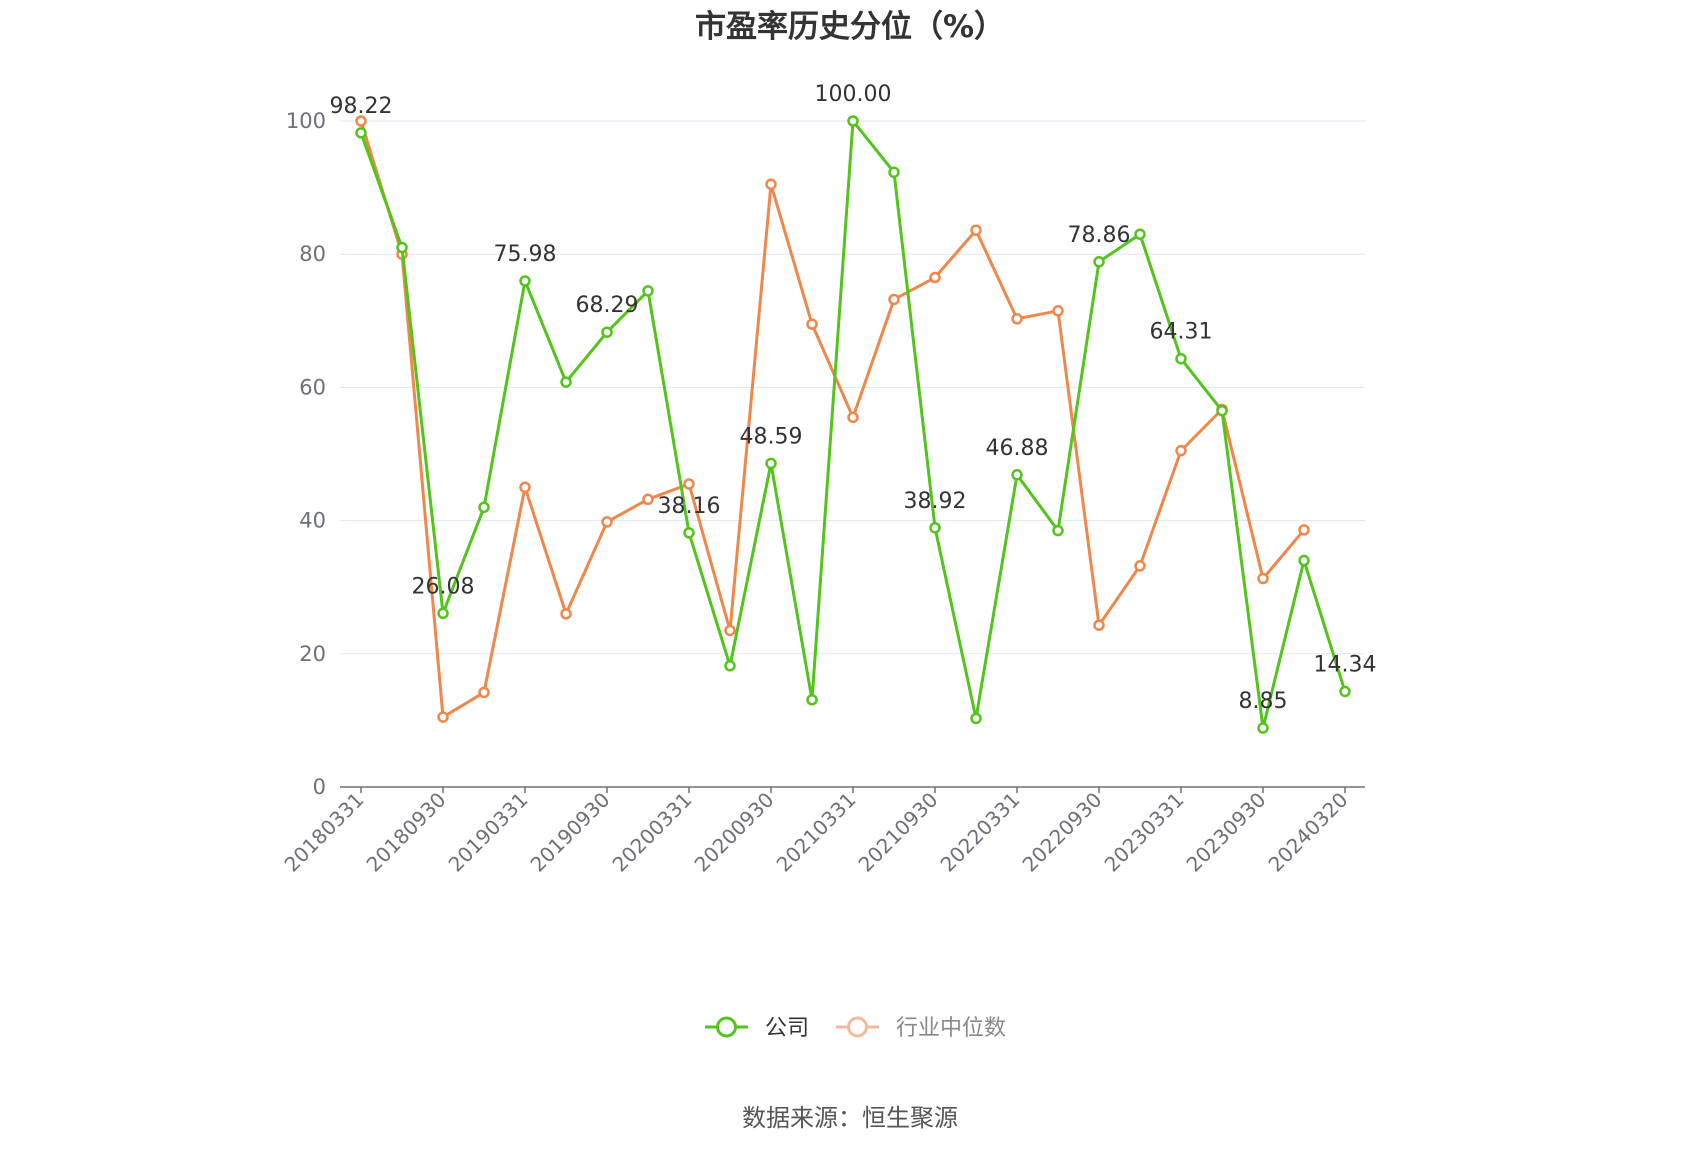 This screenshot has height=1150, width=1700. What do you see at coordinates (312, 387) in the screenshot?
I see `y-tick-label: 60` at bounding box center [312, 387].